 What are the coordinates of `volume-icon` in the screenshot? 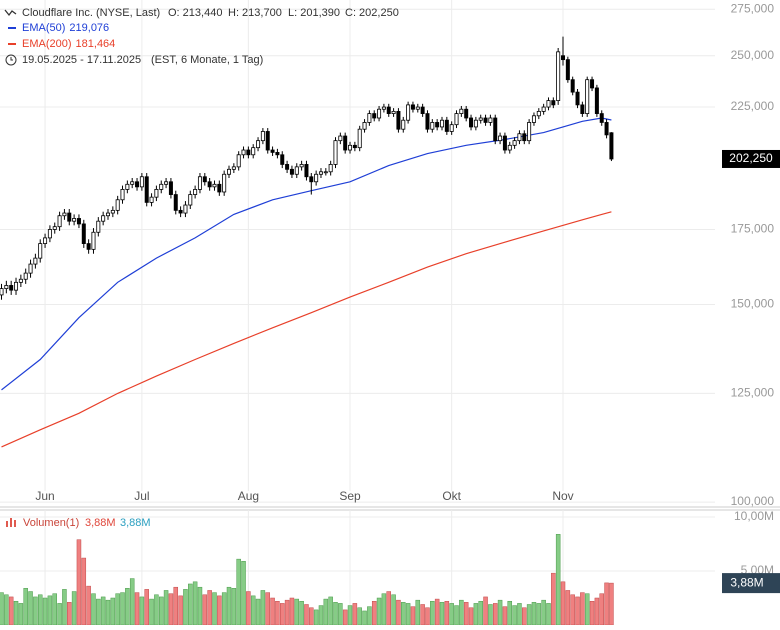 It's located at (15, 523).